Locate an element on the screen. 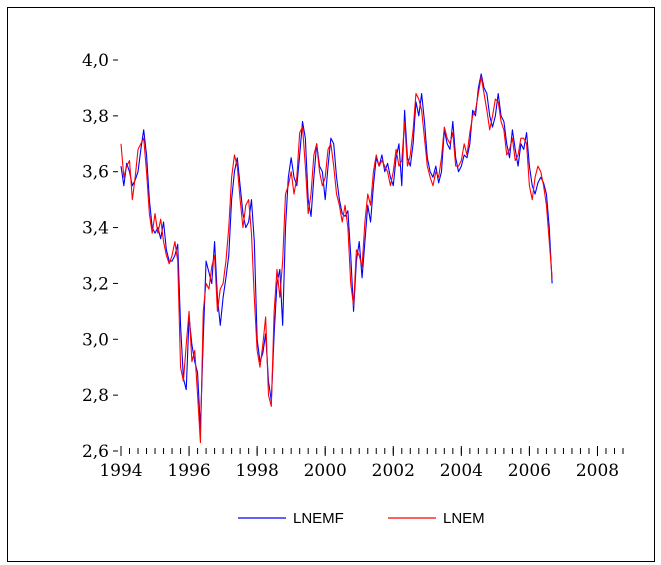 Image resolution: width=661 pixels, height=565 pixels. y-tick-label-7: 4,0 is located at coordinates (95, 61).